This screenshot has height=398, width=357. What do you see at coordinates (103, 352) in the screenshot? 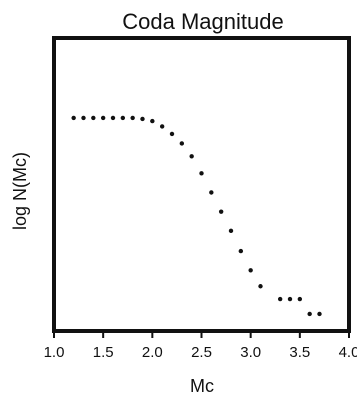
I see `x-tick-label: 1.5` at bounding box center [103, 352].